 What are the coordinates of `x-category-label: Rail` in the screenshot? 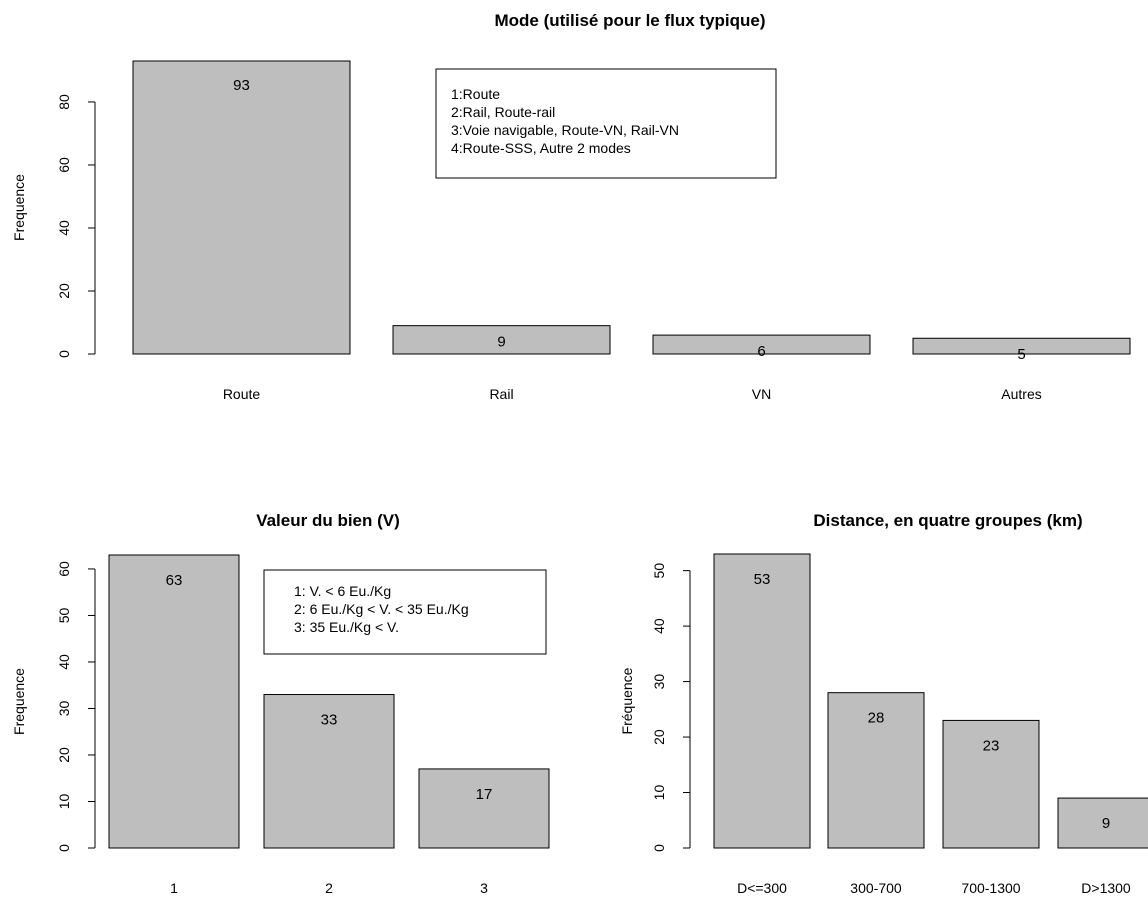 It's located at (501, 394).